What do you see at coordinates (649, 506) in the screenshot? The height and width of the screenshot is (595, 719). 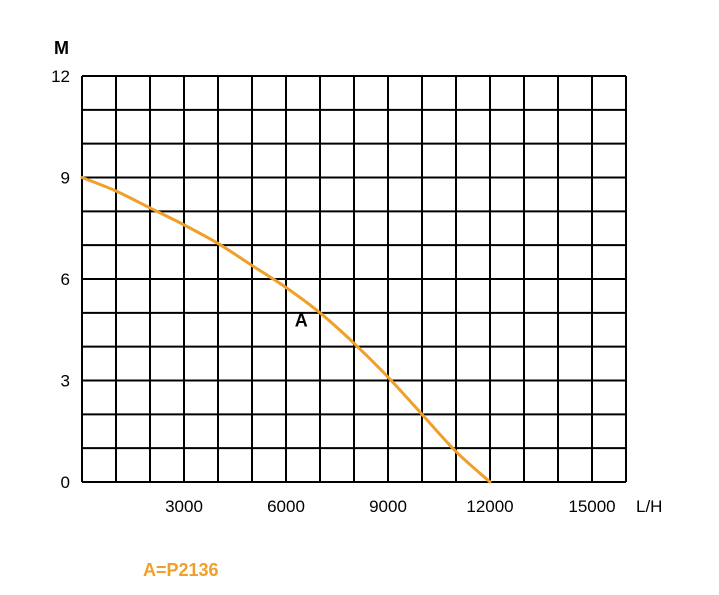 I see `x-axis-label: L/H` at bounding box center [649, 506].